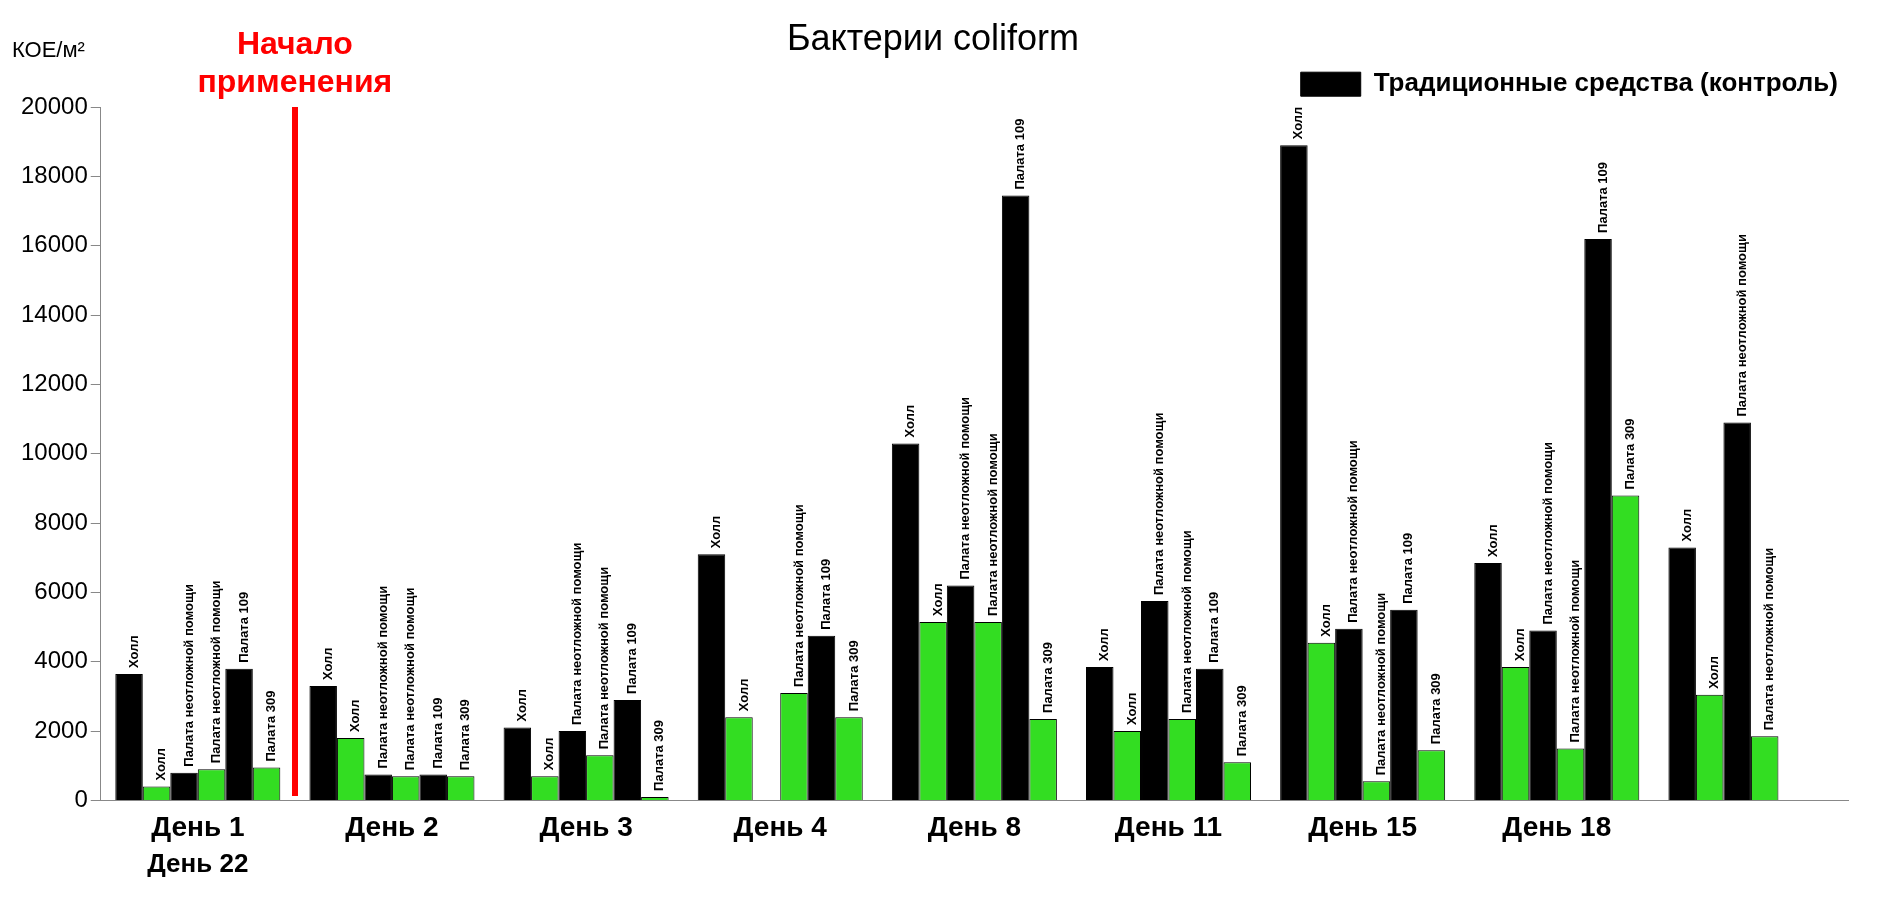 The height and width of the screenshot is (909, 1883). What do you see at coordinates (61, 660) in the screenshot?
I see `y-tick-label: 4000` at bounding box center [61, 660].